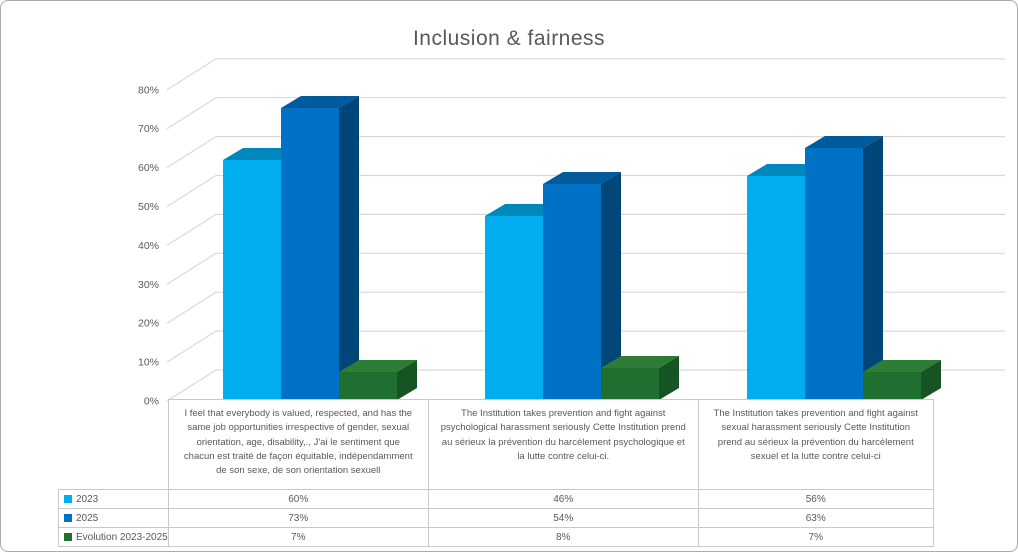  Describe the element at coordinates (320, 248) in the screenshot. I see `bar-2025-cat1` at that location.